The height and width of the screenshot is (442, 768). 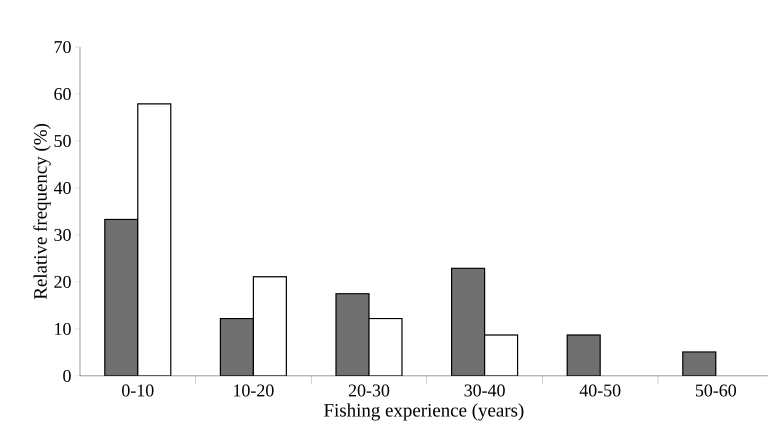 I want to click on y-tick-label: 70, so click(x=62, y=47).